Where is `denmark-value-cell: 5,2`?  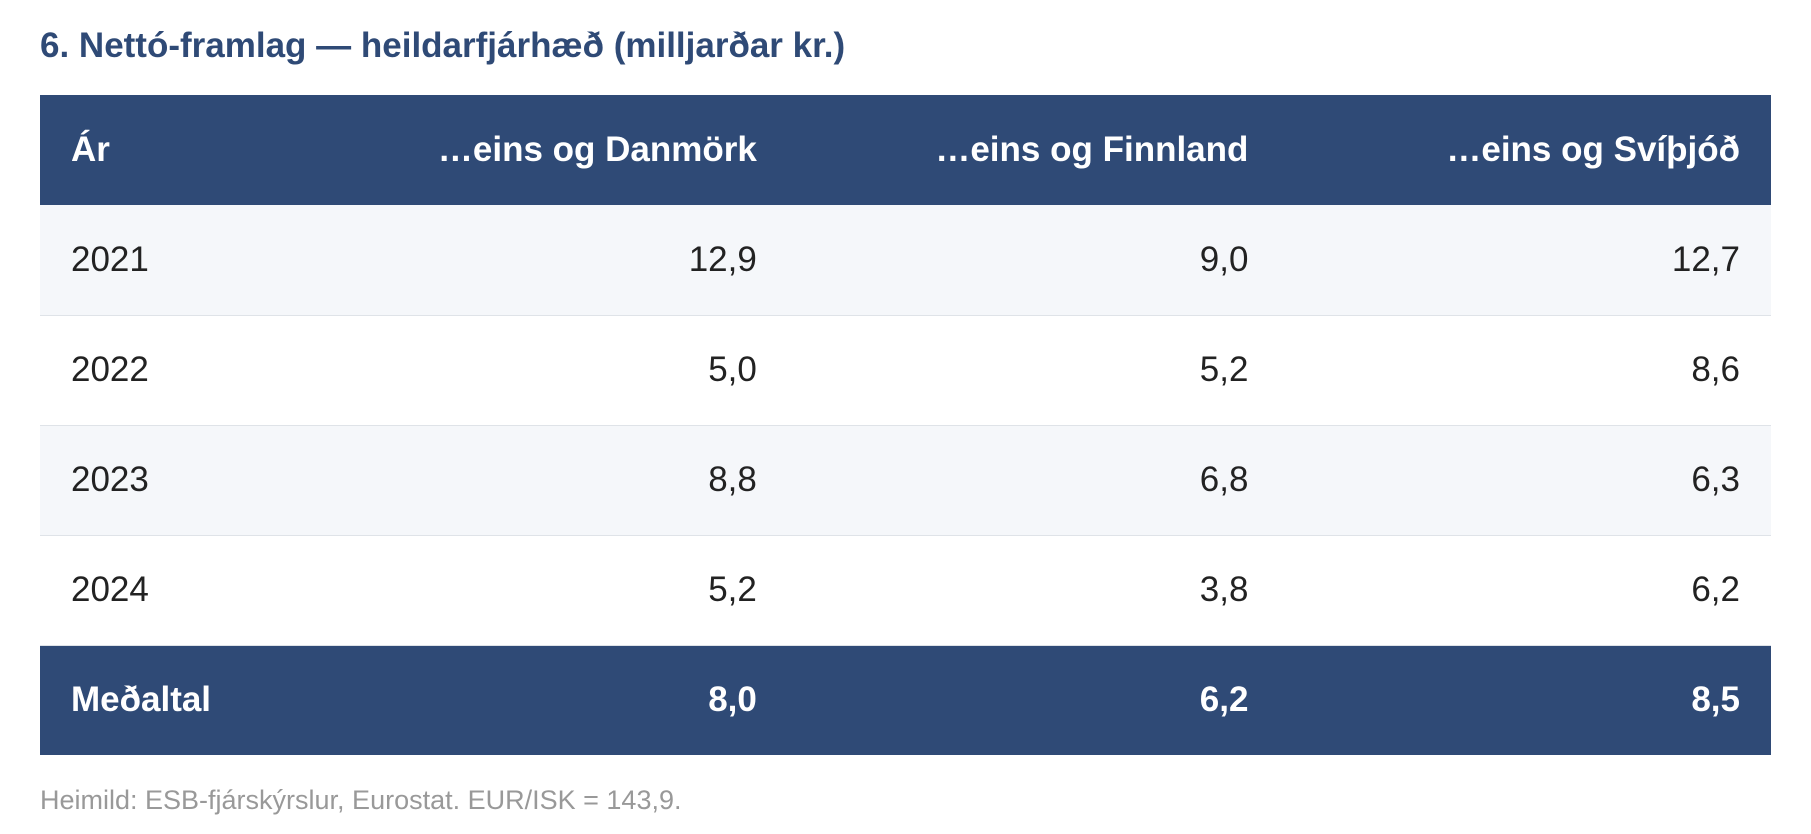
denmark-value-cell: 5,2 is located at coordinates (542, 590).